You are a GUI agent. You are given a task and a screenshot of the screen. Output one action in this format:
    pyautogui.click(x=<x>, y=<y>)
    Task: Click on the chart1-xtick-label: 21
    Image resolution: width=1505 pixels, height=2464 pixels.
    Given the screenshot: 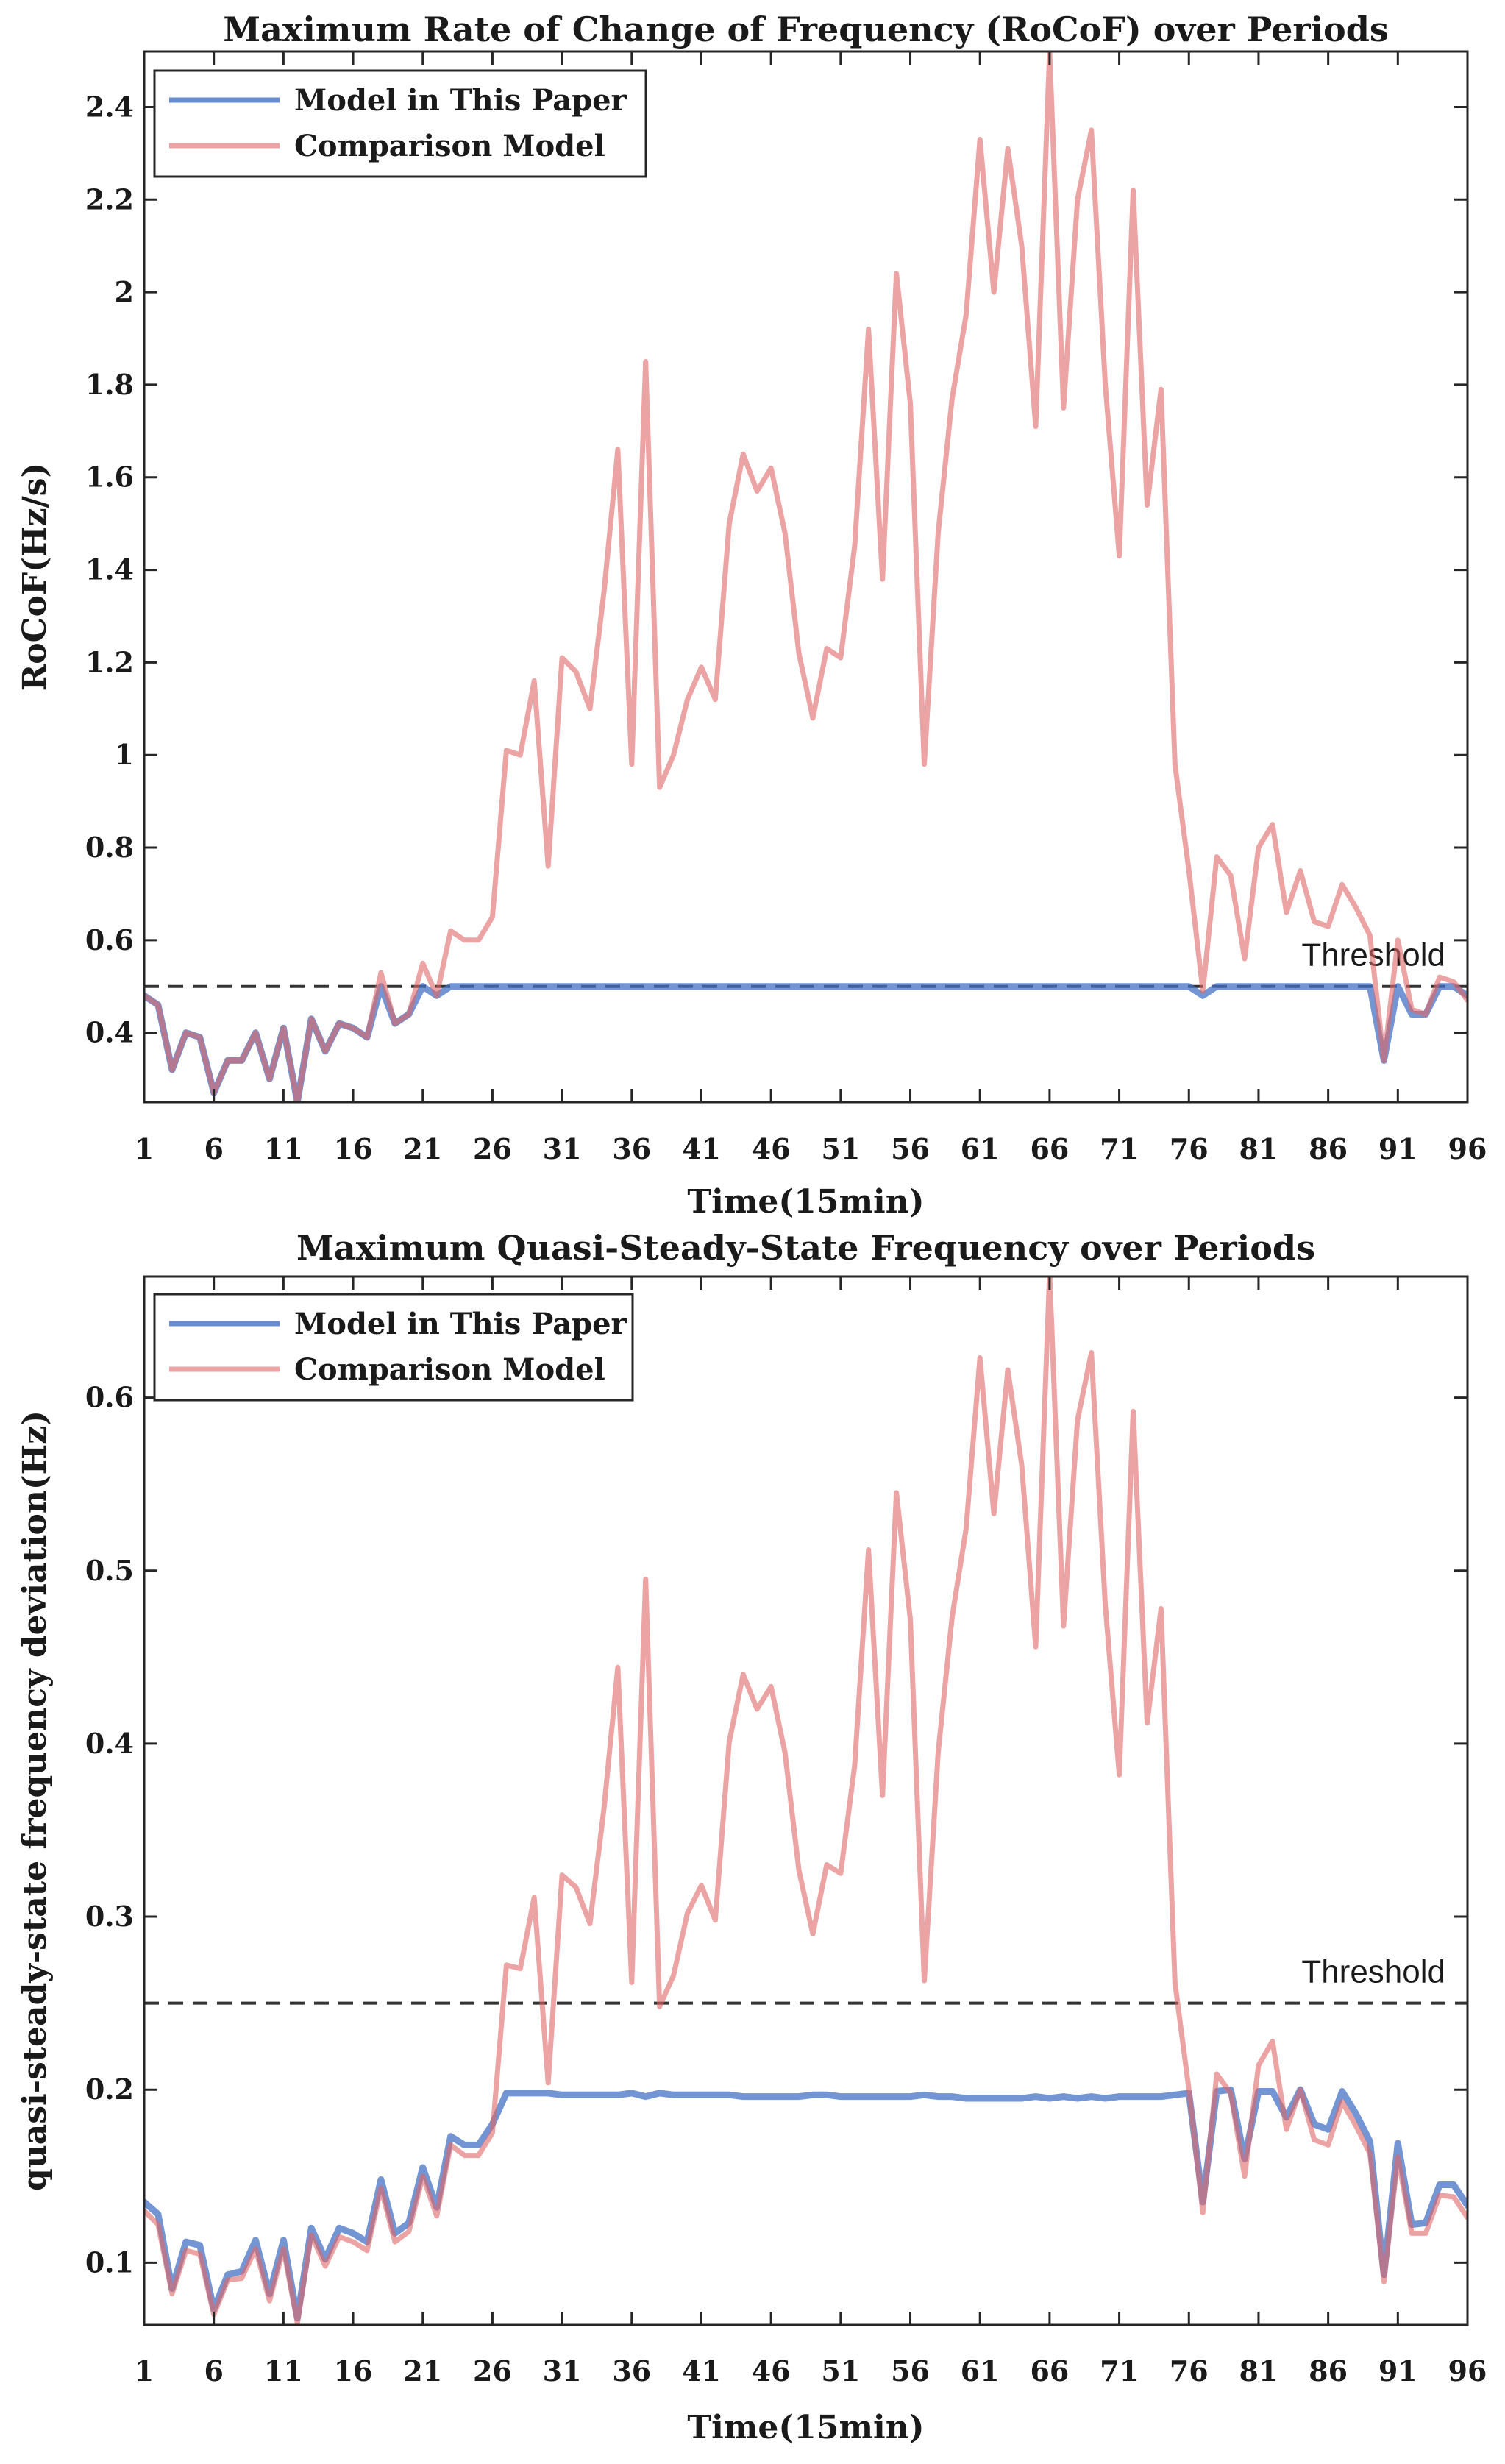 What is the action you would take?
    pyautogui.click(x=422, y=1148)
    